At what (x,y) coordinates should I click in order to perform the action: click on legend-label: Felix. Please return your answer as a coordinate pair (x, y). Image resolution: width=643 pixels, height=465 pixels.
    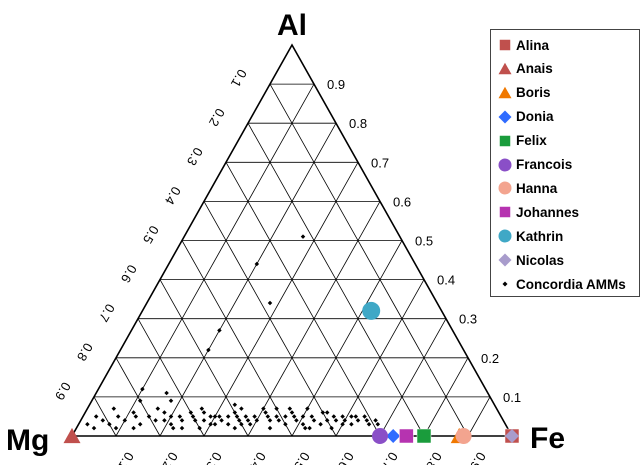
    Looking at the image, I should click on (531, 141).